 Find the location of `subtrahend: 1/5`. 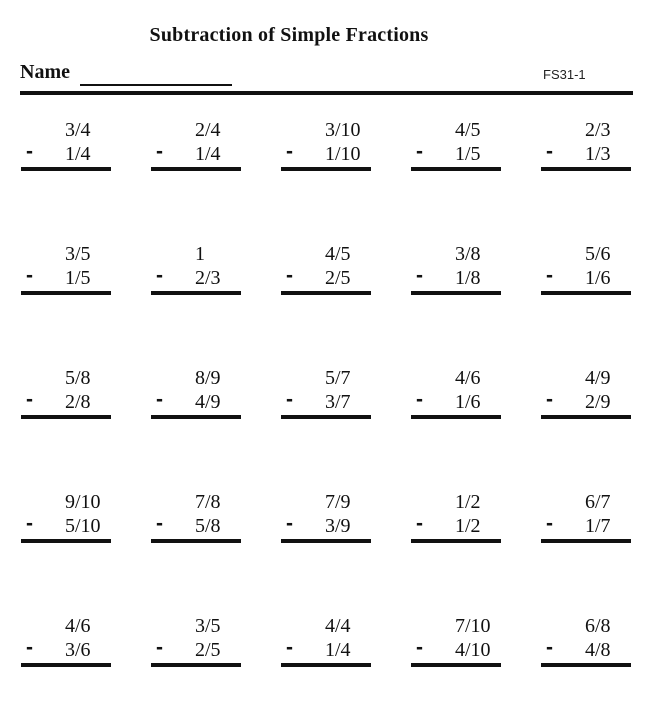

subtrahend: 1/5 is located at coordinates (468, 154).